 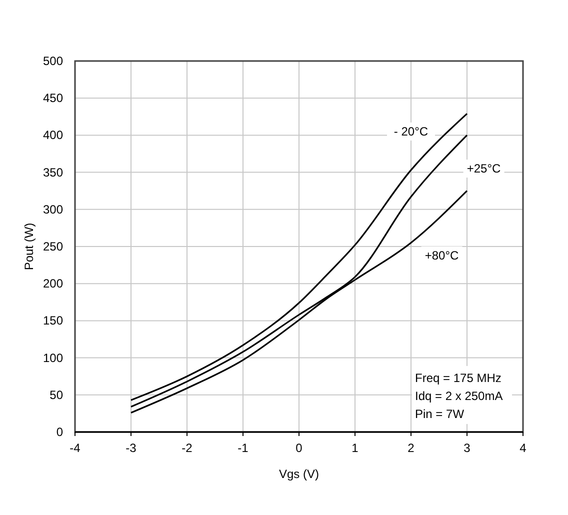 I want to click on y-tick-label: 350, so click(x=53, y=172).